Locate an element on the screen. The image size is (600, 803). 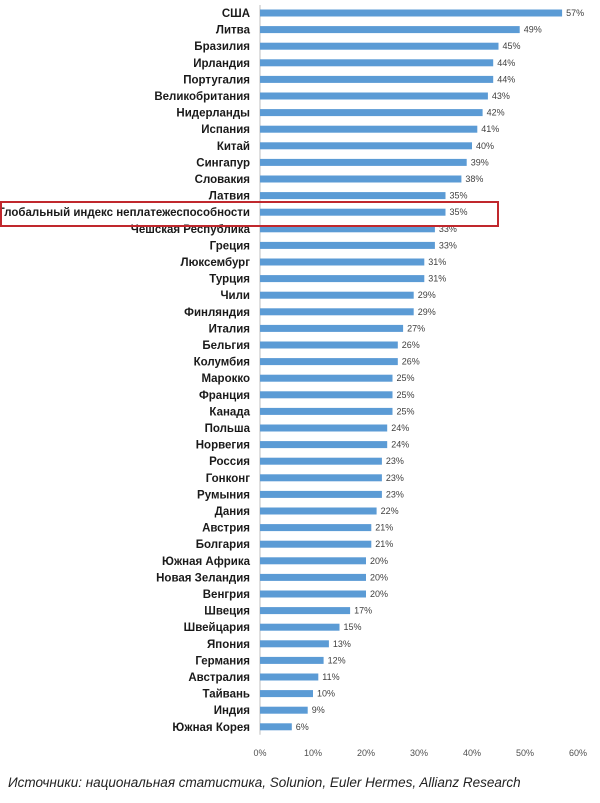
category-label: Нидерланды is located at coordinates (213, 114).